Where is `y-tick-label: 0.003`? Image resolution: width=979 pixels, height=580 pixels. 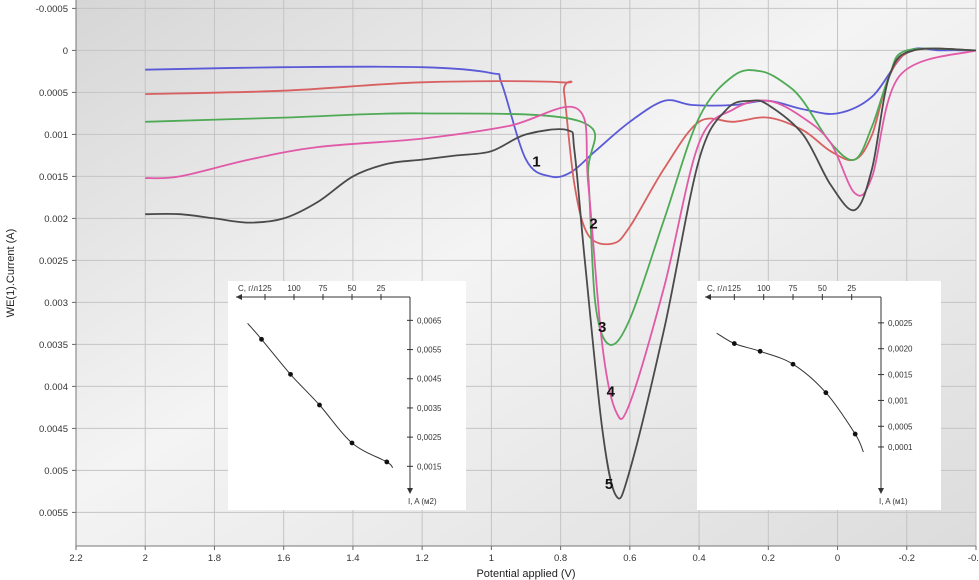
y-tick-label: 0.003 is located at coordinates (56, 303).